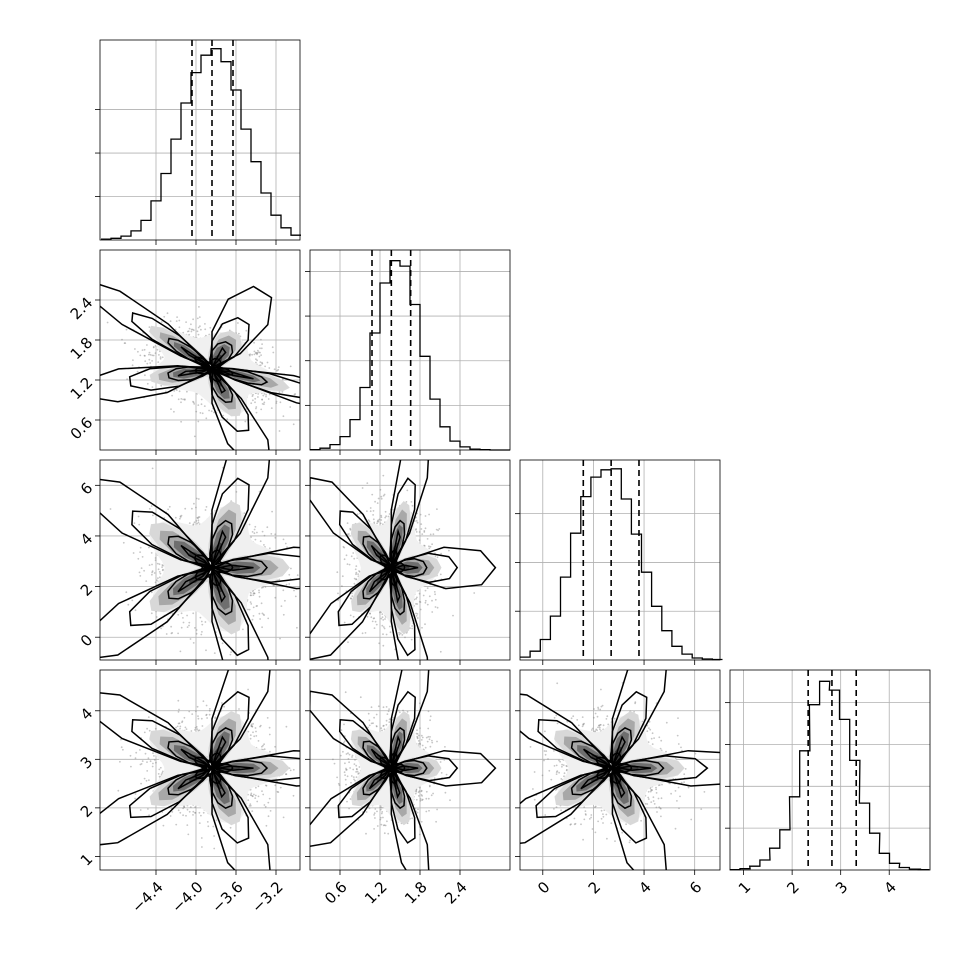 Image resolution: width=970 pixels, height=970 pixels. I want to click on x-tick-label: 2.4, so click(456, 893).